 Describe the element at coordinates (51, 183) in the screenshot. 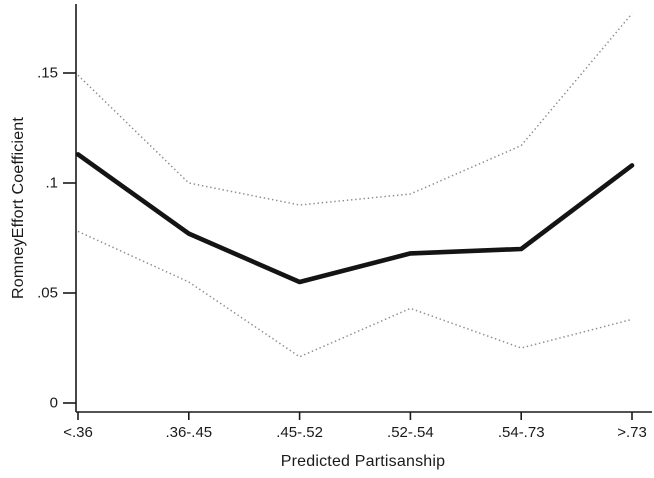

I see `y-tick-label: .1` at that location.